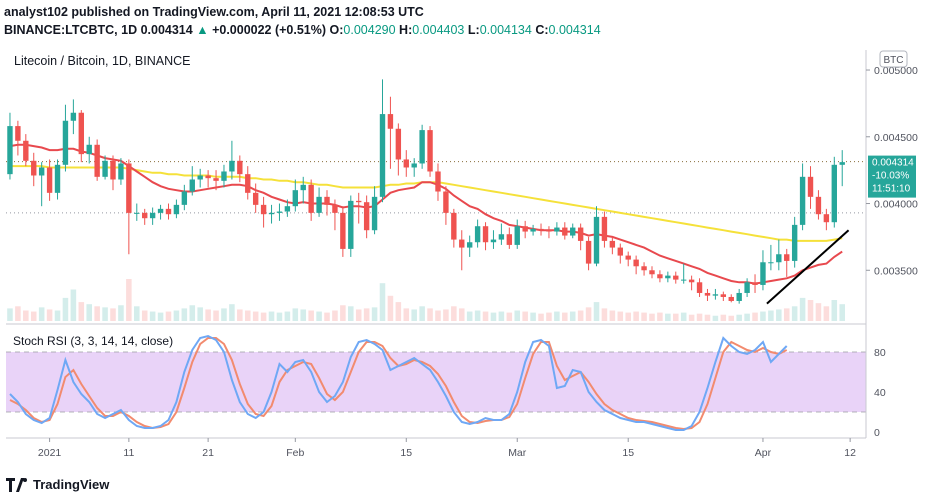  What do you see at coordinates (50, 453) in the screenshot?
I see `time-tick-label: 2021` at bounding box center [50, 453].